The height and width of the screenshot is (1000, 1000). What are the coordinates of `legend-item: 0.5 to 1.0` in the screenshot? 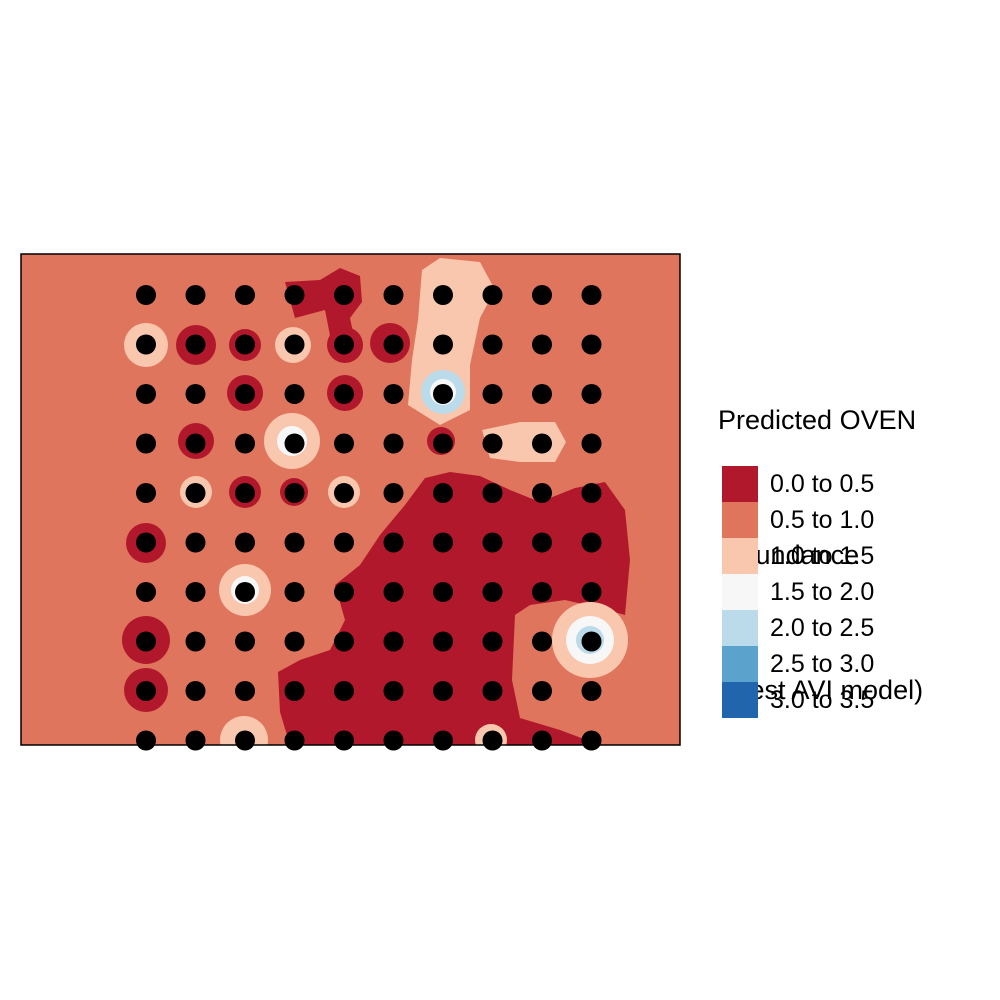 It's located at (798, 520).